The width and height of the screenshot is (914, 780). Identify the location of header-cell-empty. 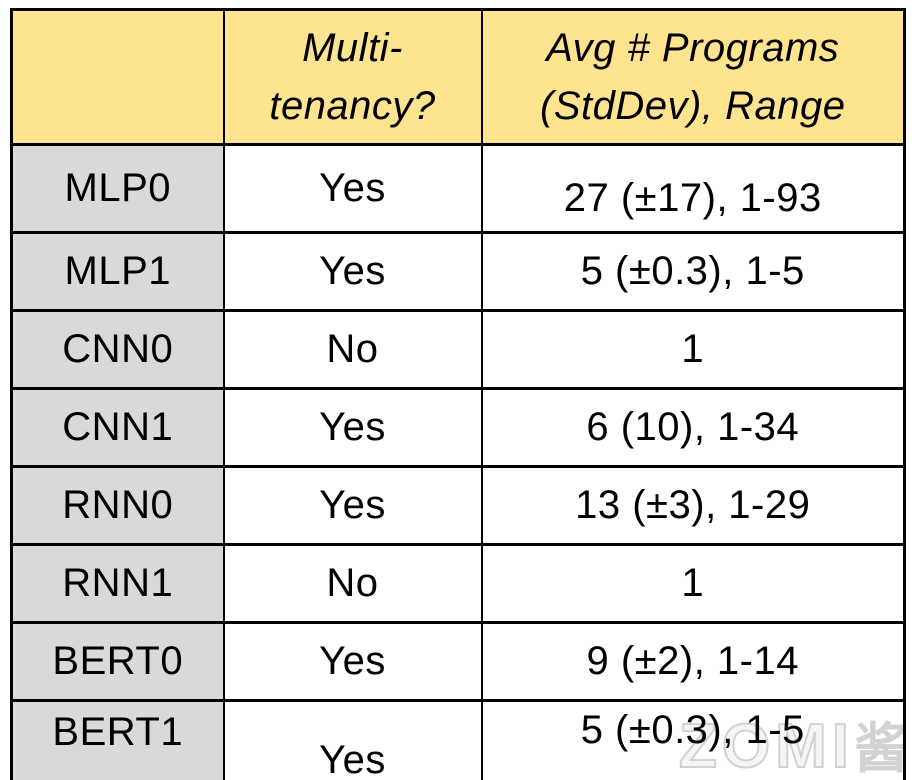
(117, 77).